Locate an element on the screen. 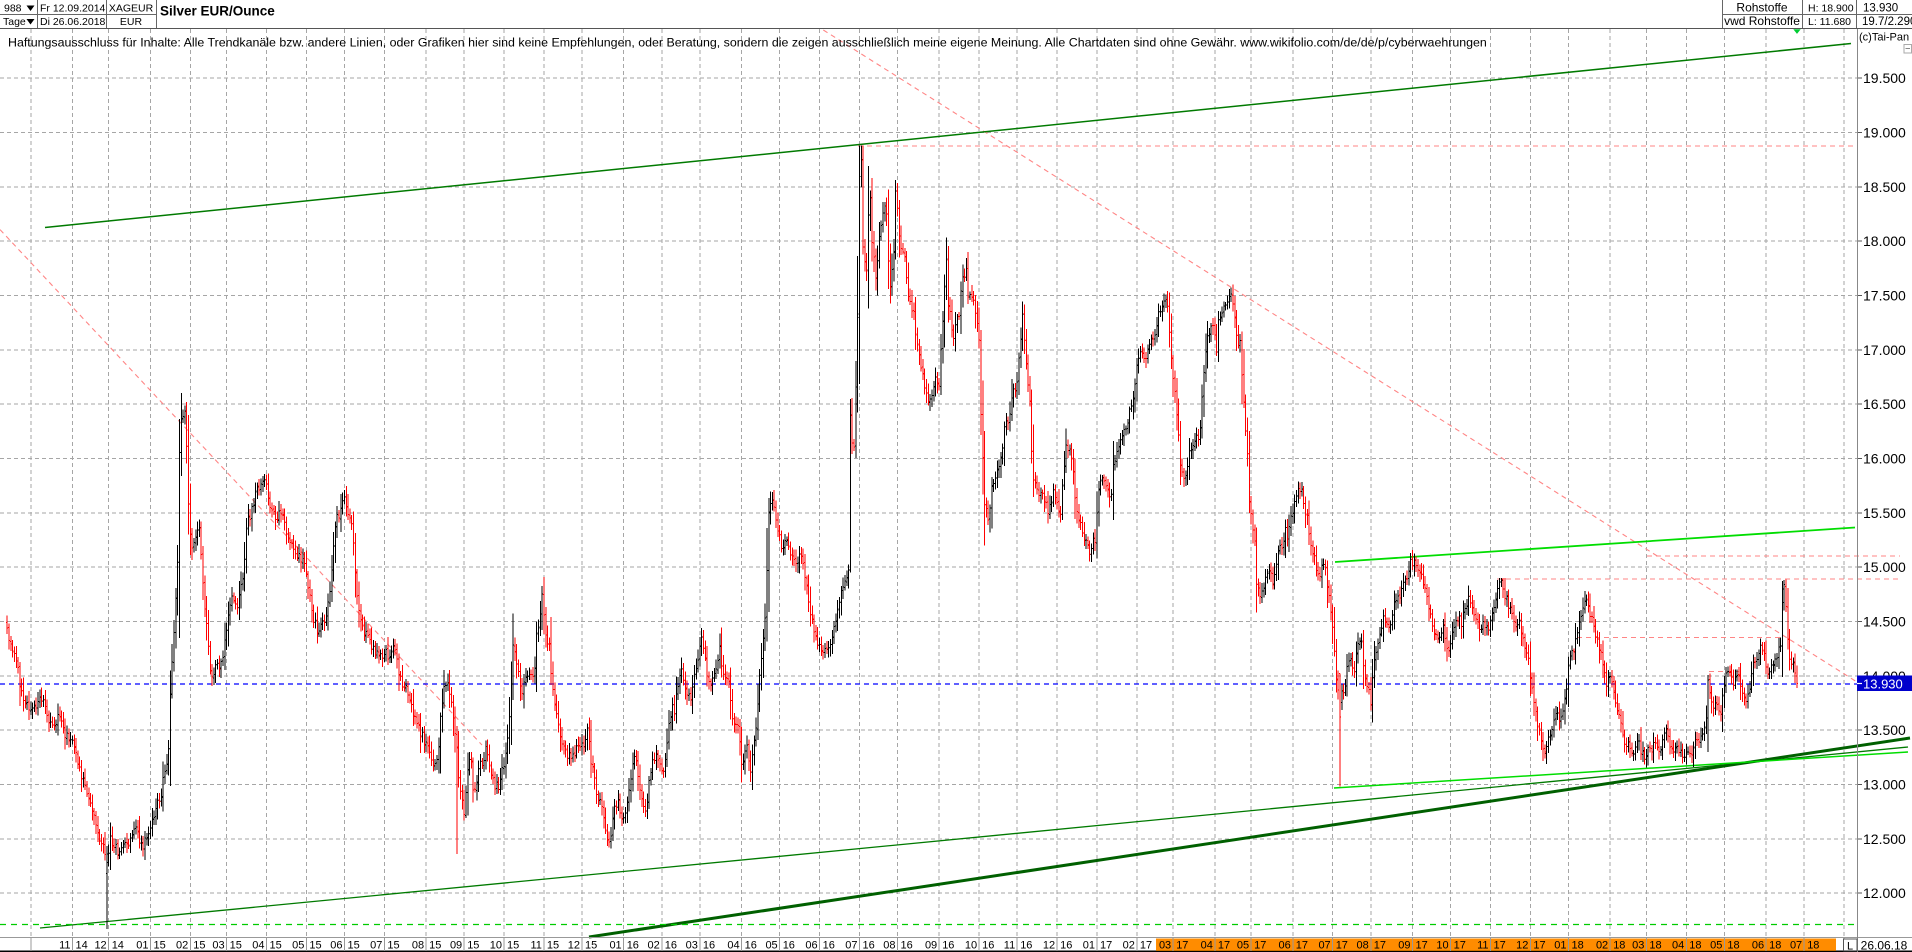 This screenshot has width=1912, height=952. svg-text: 18.500 is located at coordinates (1884, 187).